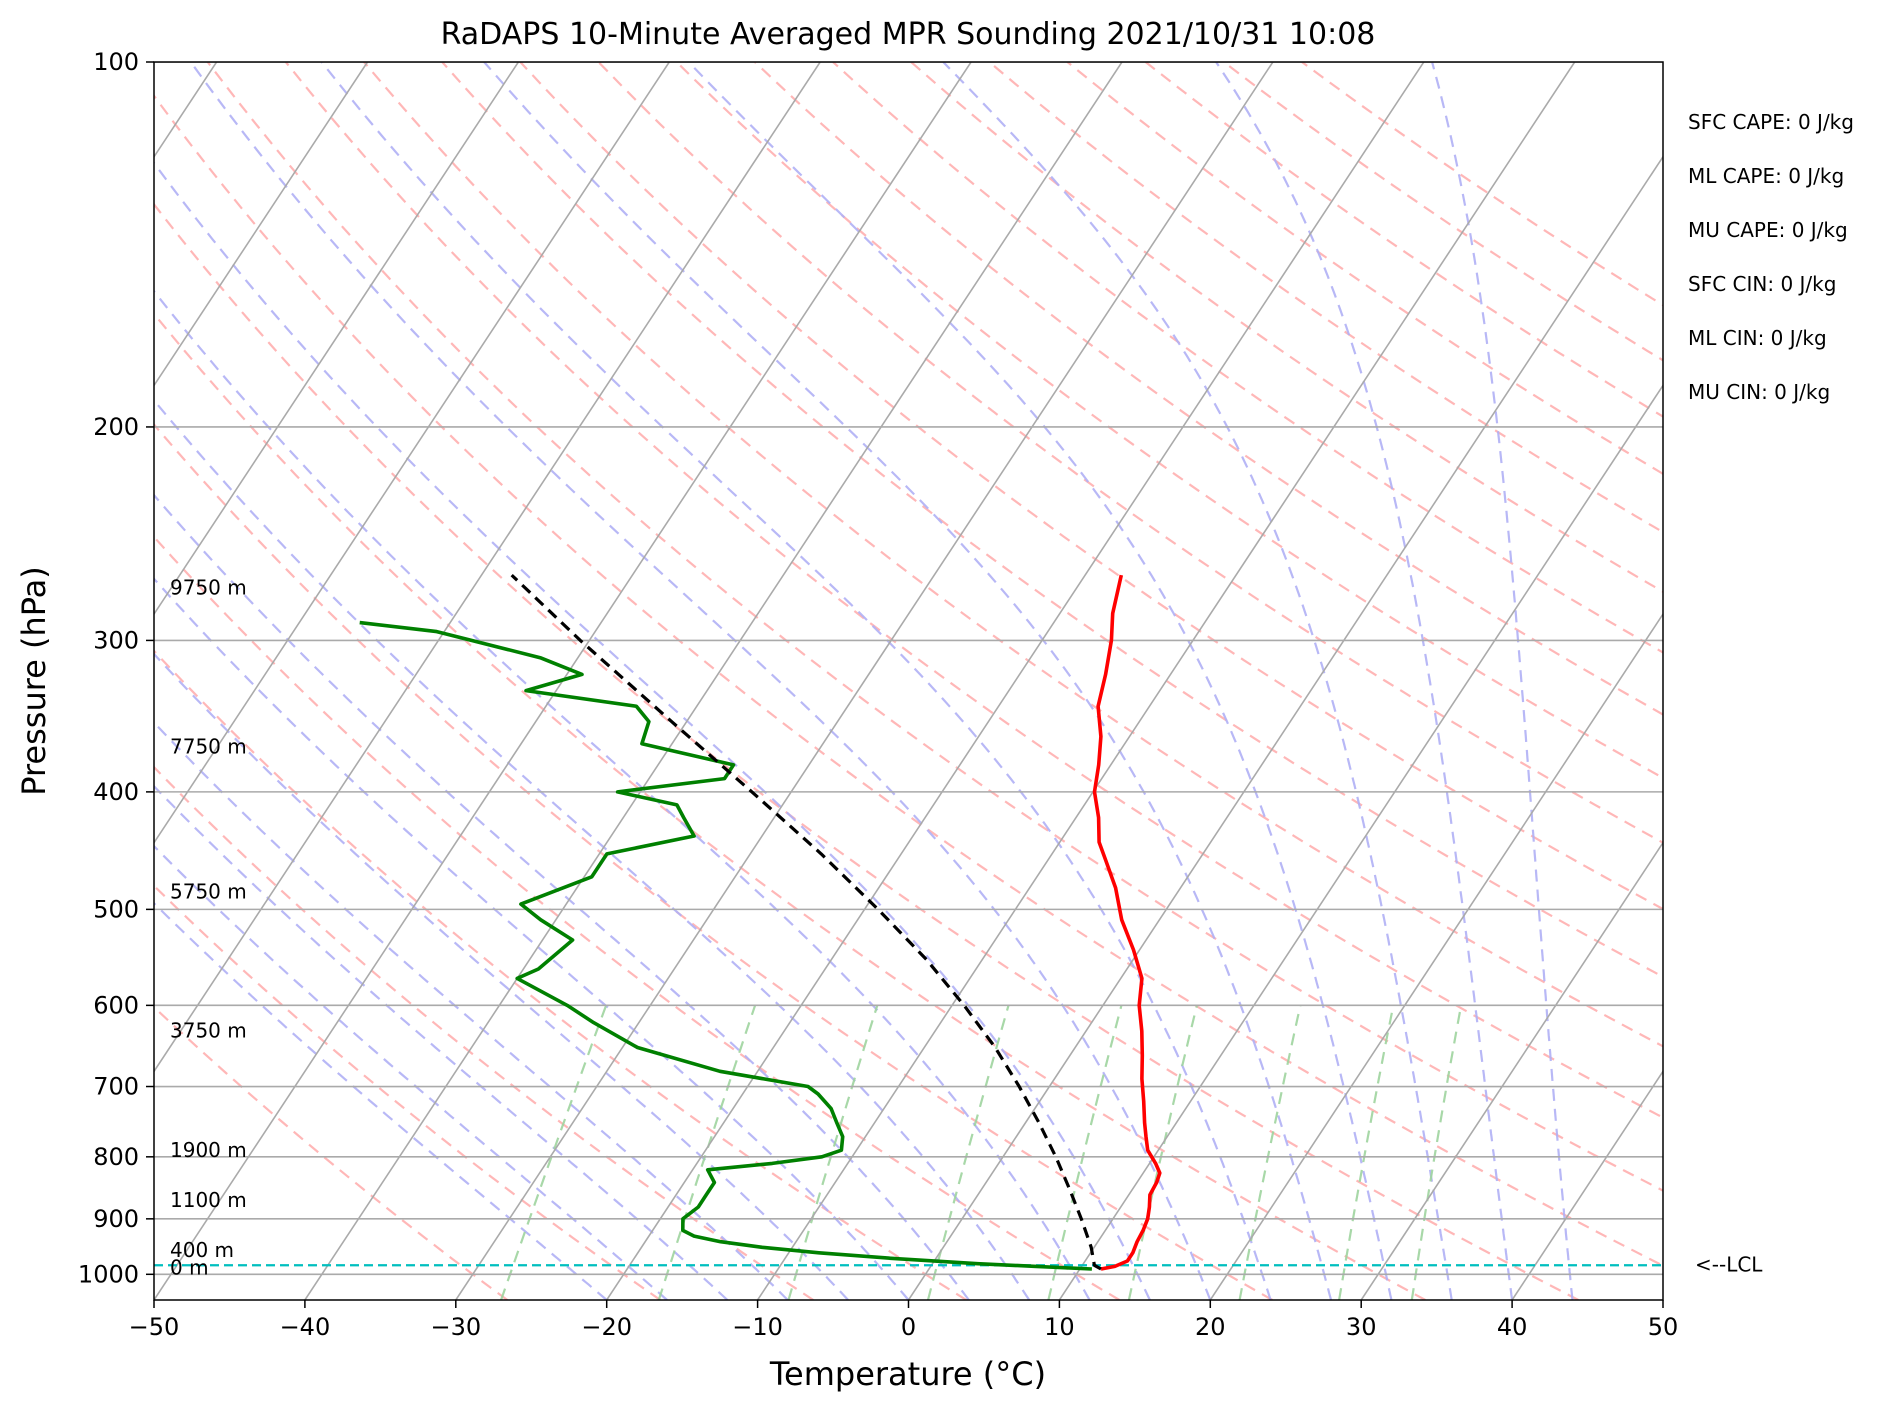  Describe the element at coordinates (1127, 922) in the screenshot. I see `temperature-profile-line` at that location.